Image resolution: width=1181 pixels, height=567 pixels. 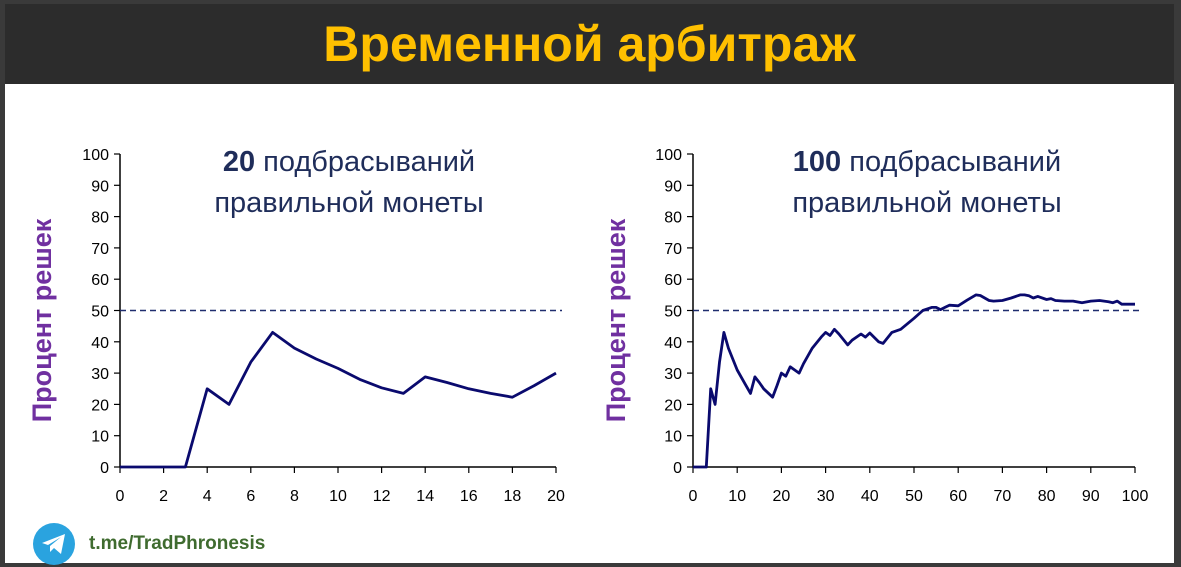 I want to click on x-tick-label: 12, so click(x=382, y=496).